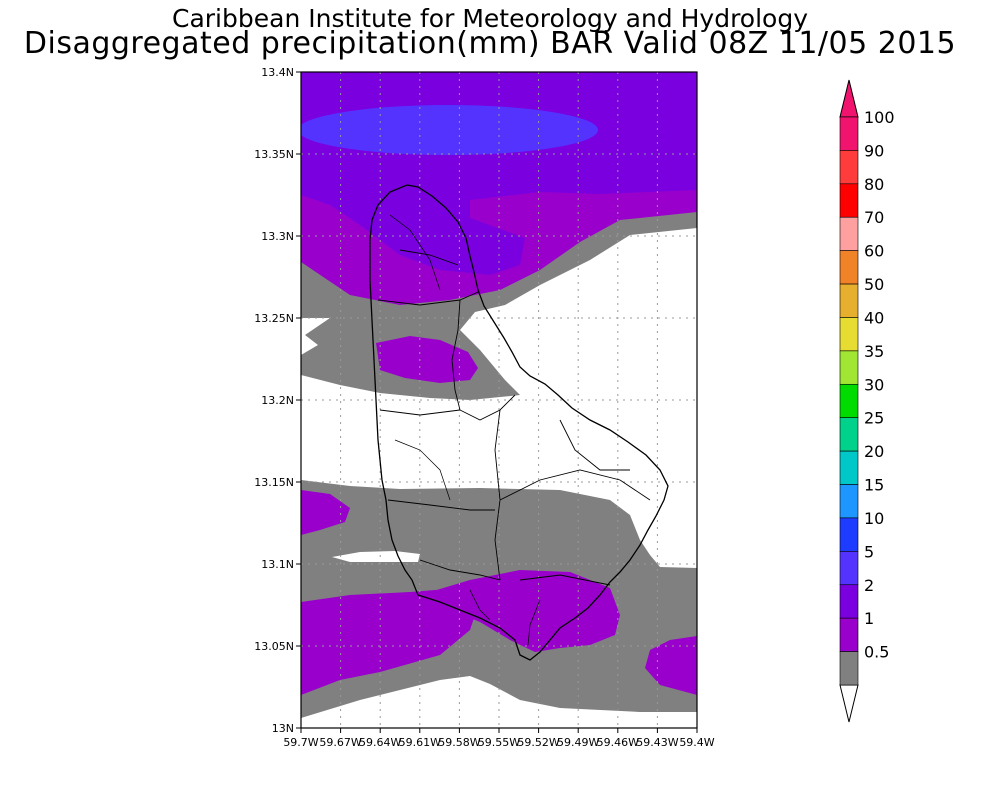 Image resolution: width=1000 pixels, height=800 pixels. What do you see at coordinates (849, 703) in the screenshot?
I see `colorbar-bottom-arrow` at bounding box center [849, 703].